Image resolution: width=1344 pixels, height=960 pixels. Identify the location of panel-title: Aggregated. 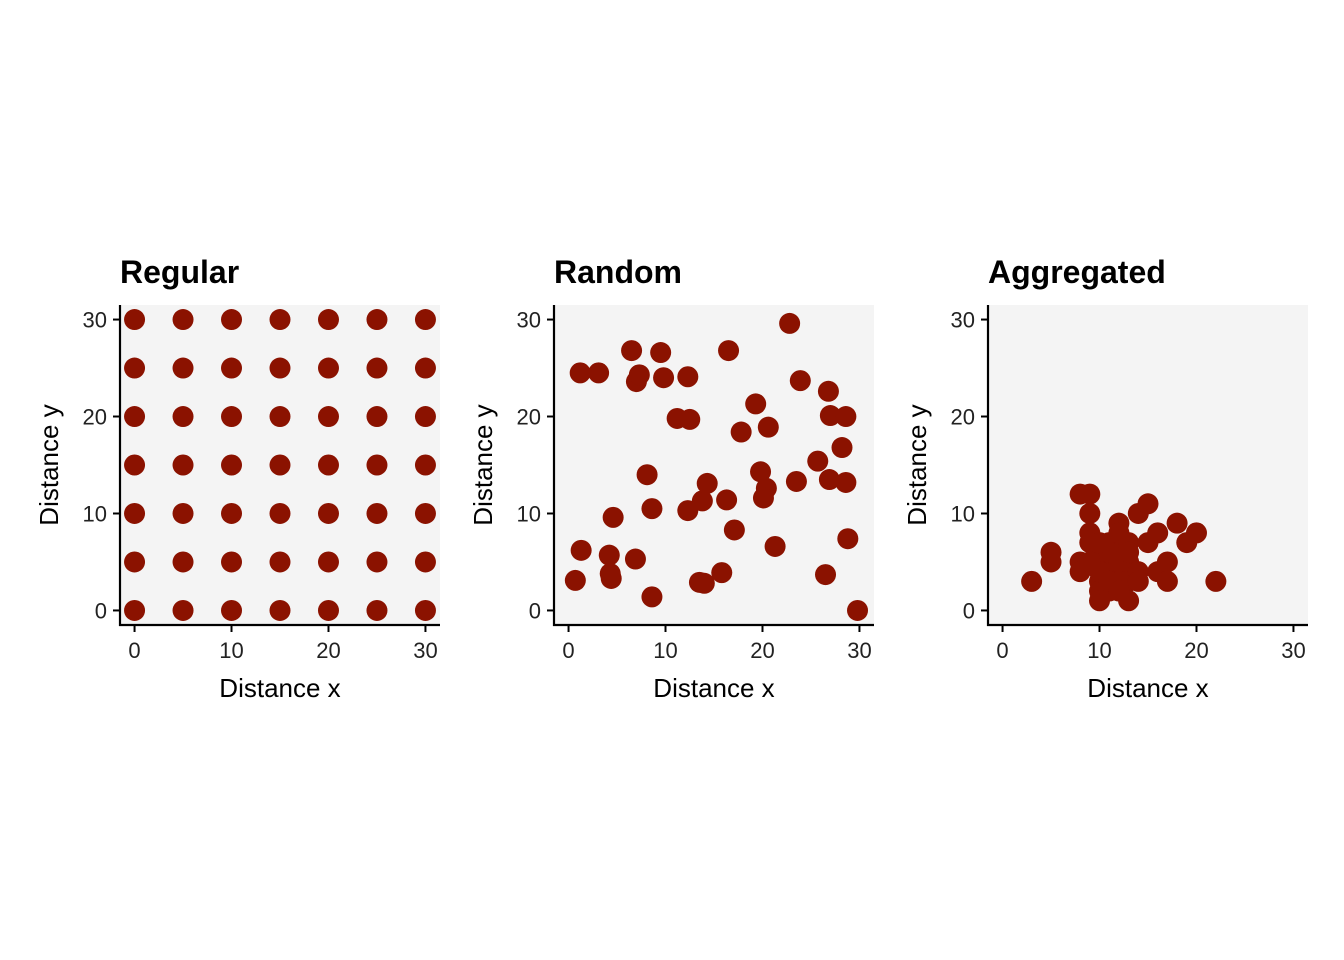
(1077, 272).